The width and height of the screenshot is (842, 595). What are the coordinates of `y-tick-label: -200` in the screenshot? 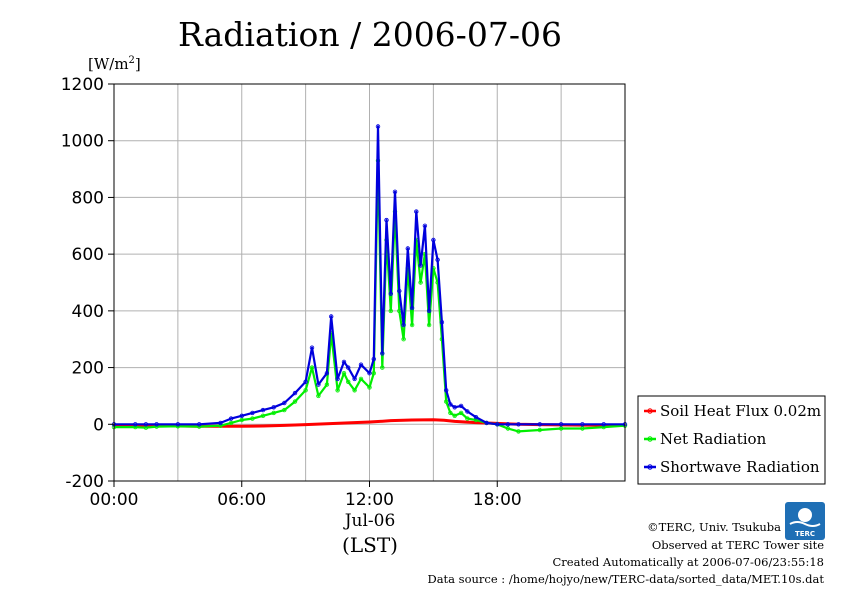 It's located at (84, 482).